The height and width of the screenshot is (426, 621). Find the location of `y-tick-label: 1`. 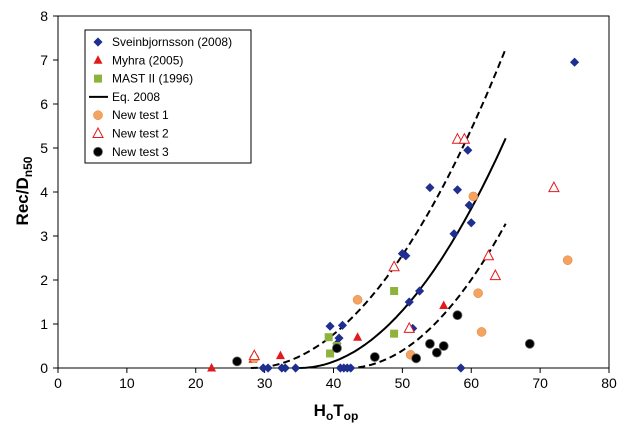

y-tick-label: 1 is located at coordinates (44, 324).